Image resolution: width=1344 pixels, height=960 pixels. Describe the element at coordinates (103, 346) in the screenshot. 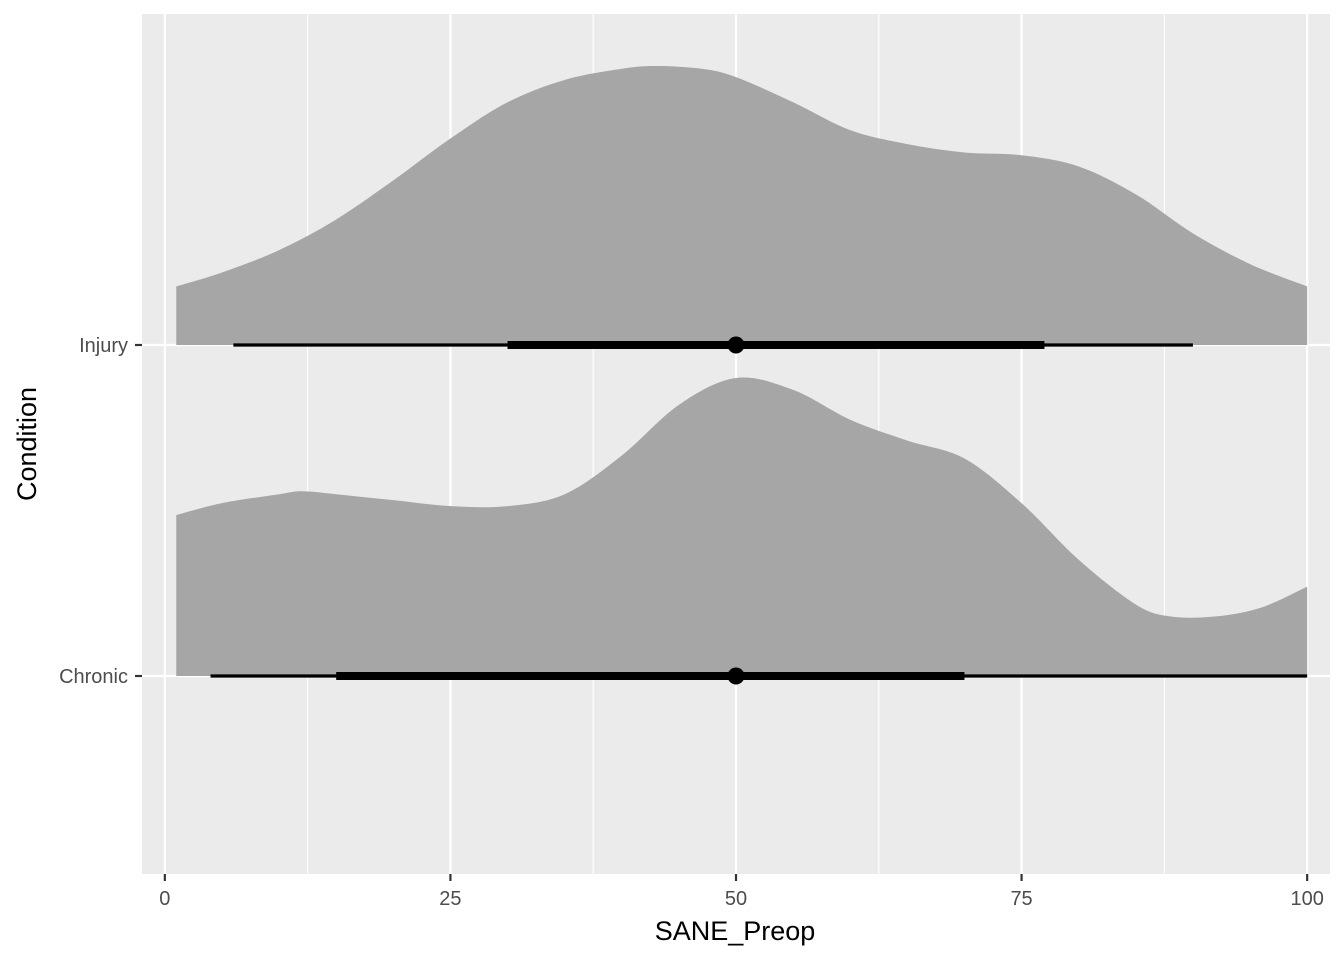

I see `y-tick-label: Injury` at that location.